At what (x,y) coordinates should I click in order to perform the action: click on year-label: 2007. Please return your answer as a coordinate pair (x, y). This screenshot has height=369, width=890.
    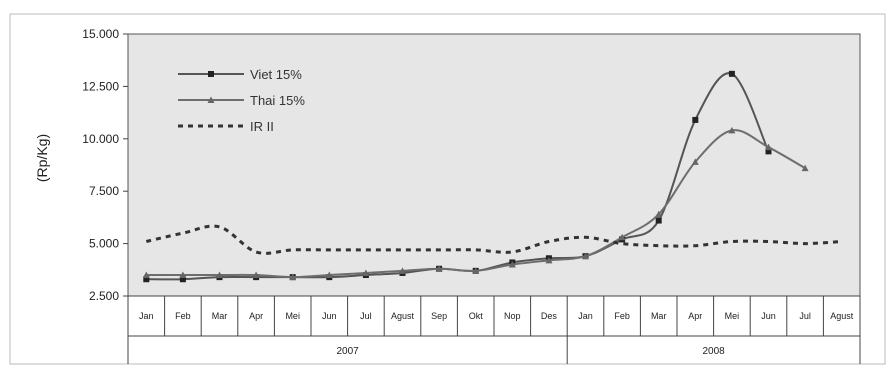
    Looking at the image, I should click on (347, 351).